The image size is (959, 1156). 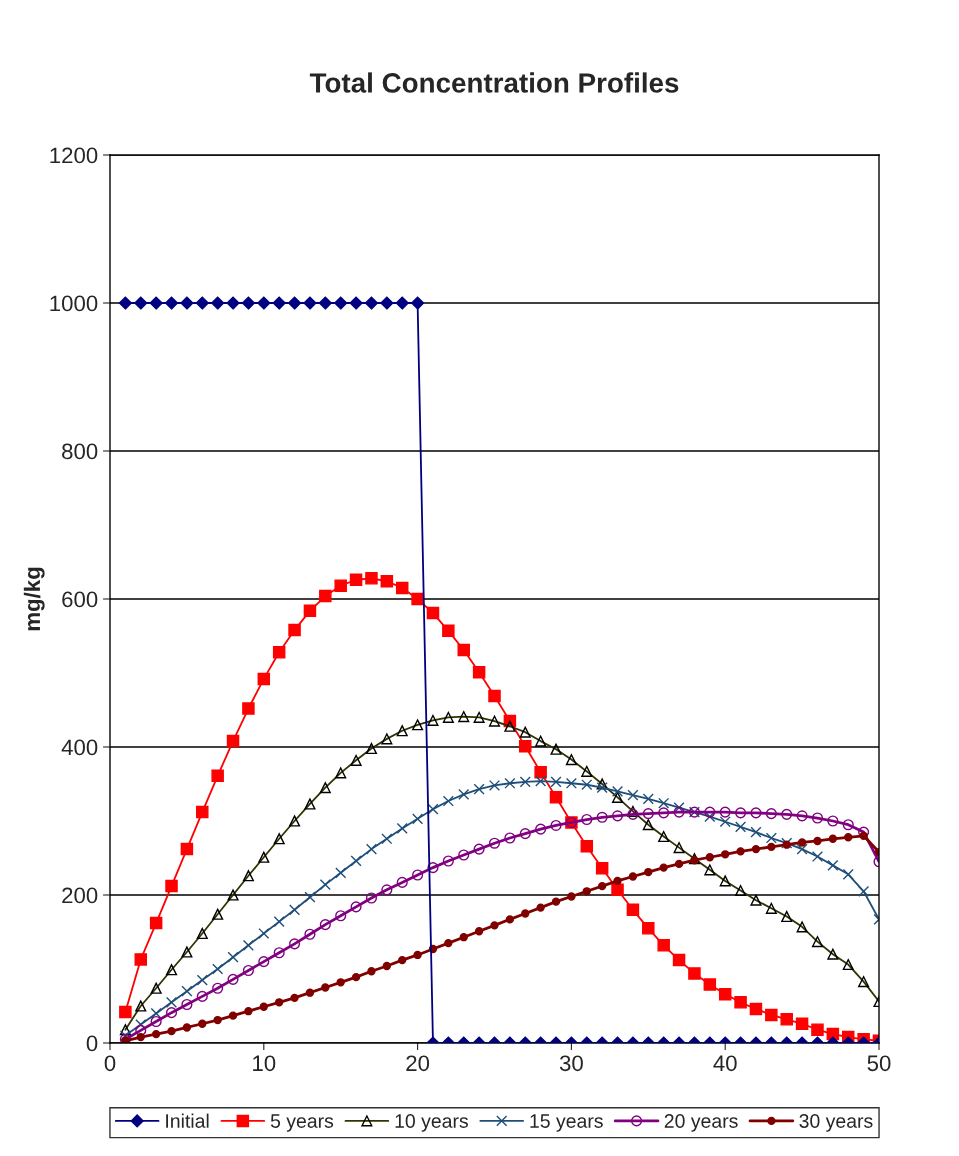 What do you see at coordinates (701, 1123) in the screenshot?
I see `legend-label: 20 years` at bounding box center [701, 1123].